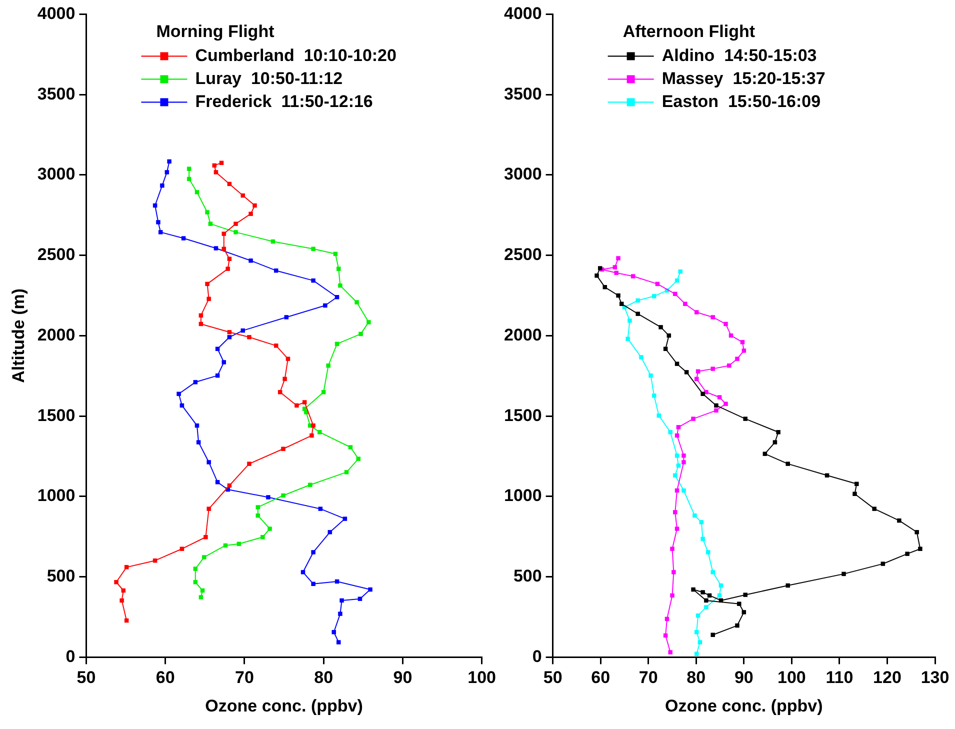 Image resolution: width=955 pixels, height=729 pixels. What do you see at coordinates (935, 678) in the screenshot?
I see `x-tick-label: 130` at bounding box center [935, 678].